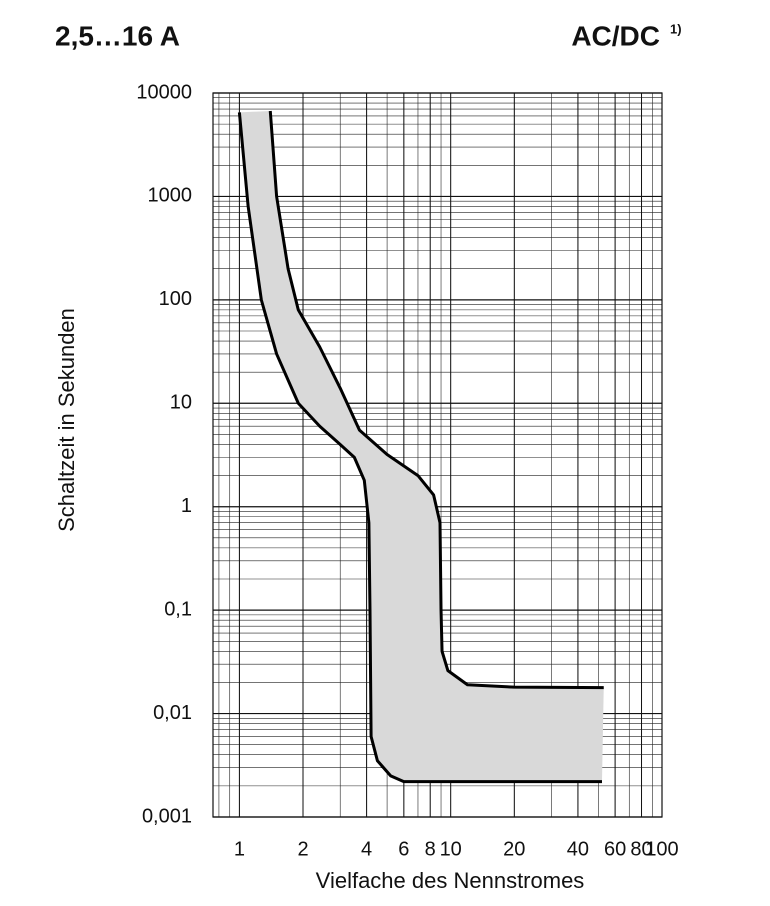 The height and width of the screenshot is (906, 770). What do you see at coordinates (186, 506) in the screenshot?
I see `y-tick-label: 1` at bounding box center [186, 506].